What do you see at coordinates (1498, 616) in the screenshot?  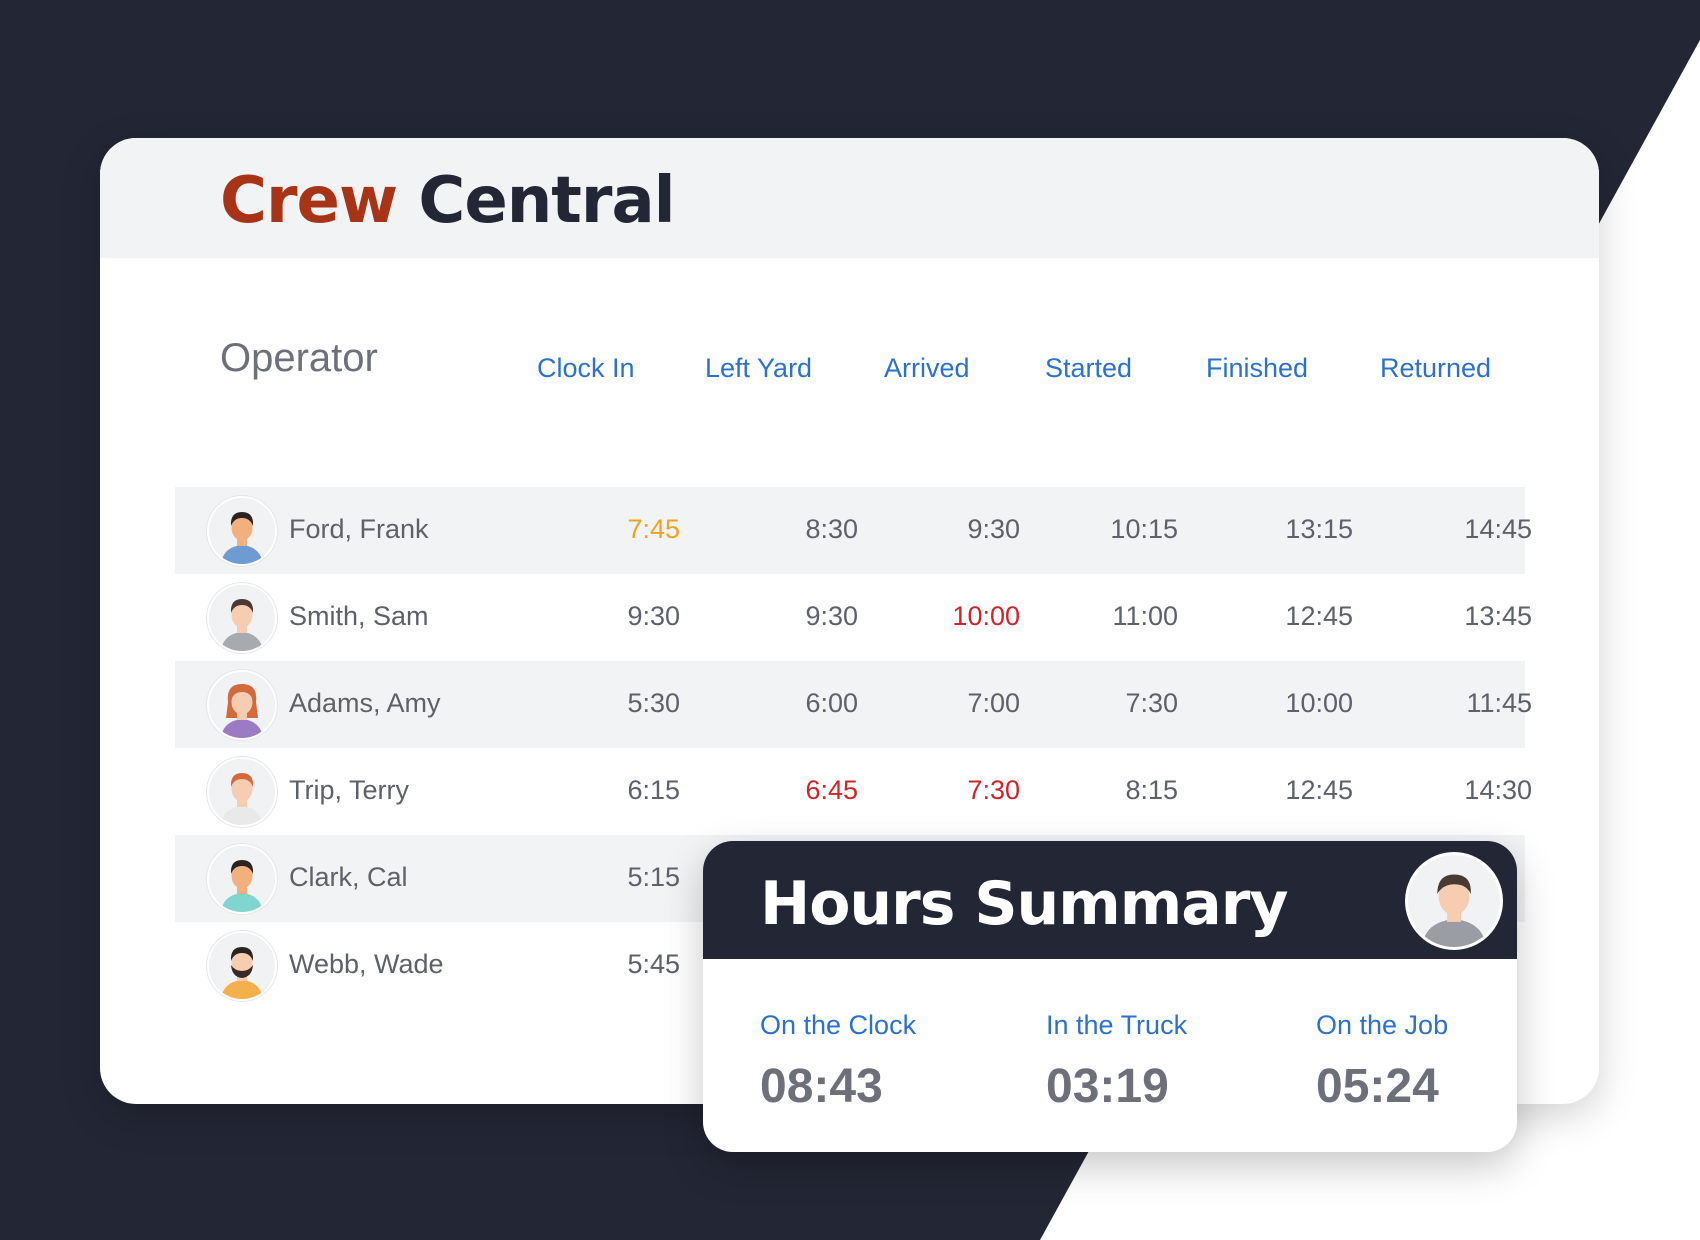 I see `time-cell-returned: 13:45` at bounding box center [1498, 616].